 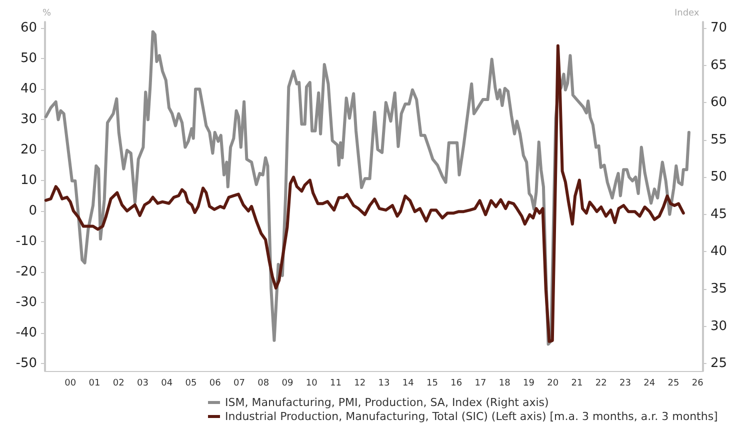 What do you see at coordinates (529, 383) in the screenshot?
I see `x-tick-label: 19` at bounding box center [529, 383].